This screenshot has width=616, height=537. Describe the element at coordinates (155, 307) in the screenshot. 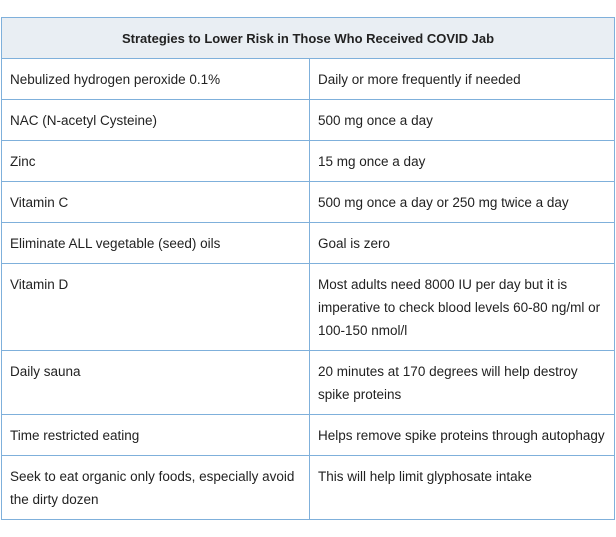

I see `strategy-cell: Vitamin D` at that location.